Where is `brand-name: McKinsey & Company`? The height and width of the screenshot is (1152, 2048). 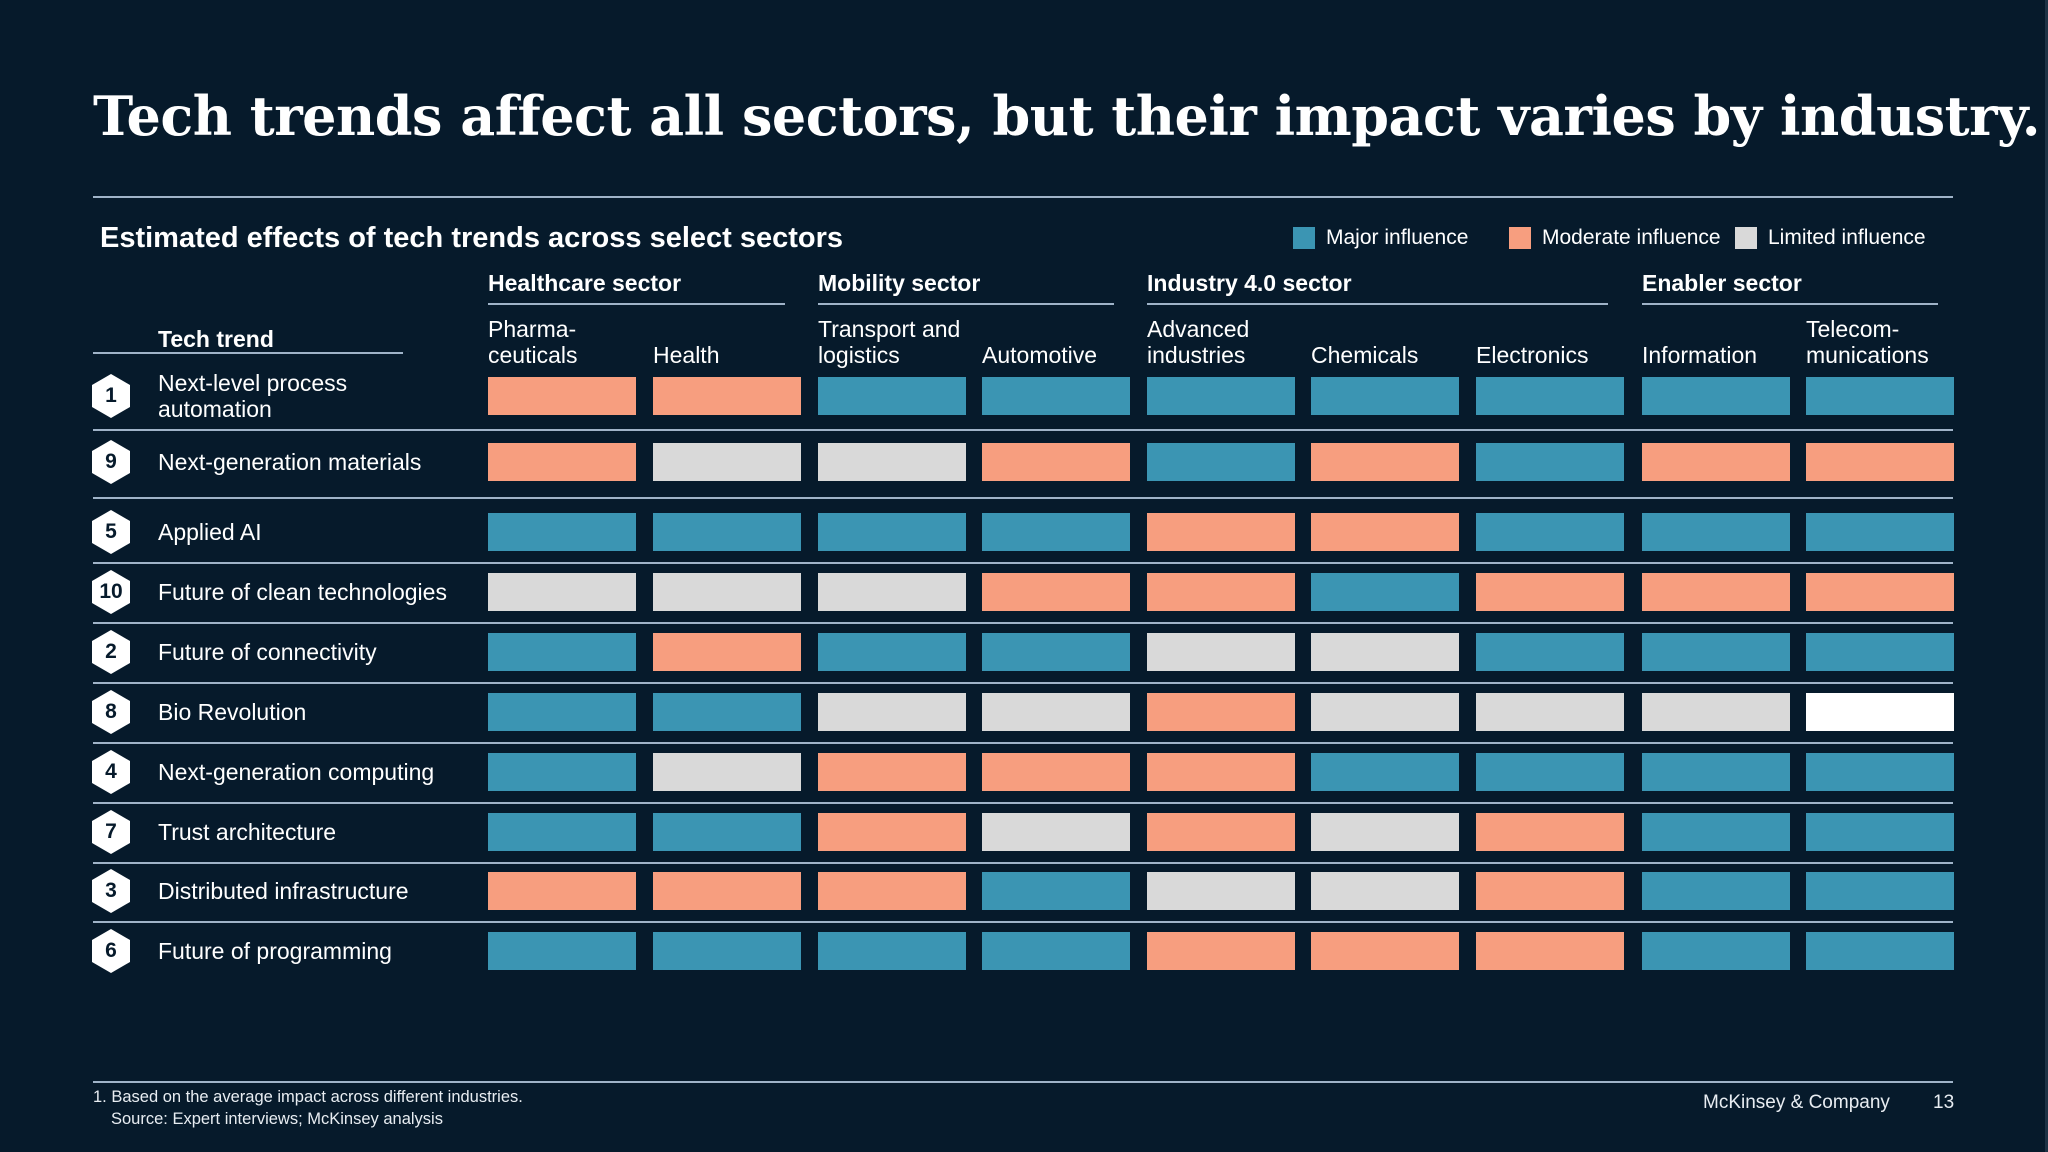
brand-name: McKinsey & Company is located at coordinates (1796, 1102).